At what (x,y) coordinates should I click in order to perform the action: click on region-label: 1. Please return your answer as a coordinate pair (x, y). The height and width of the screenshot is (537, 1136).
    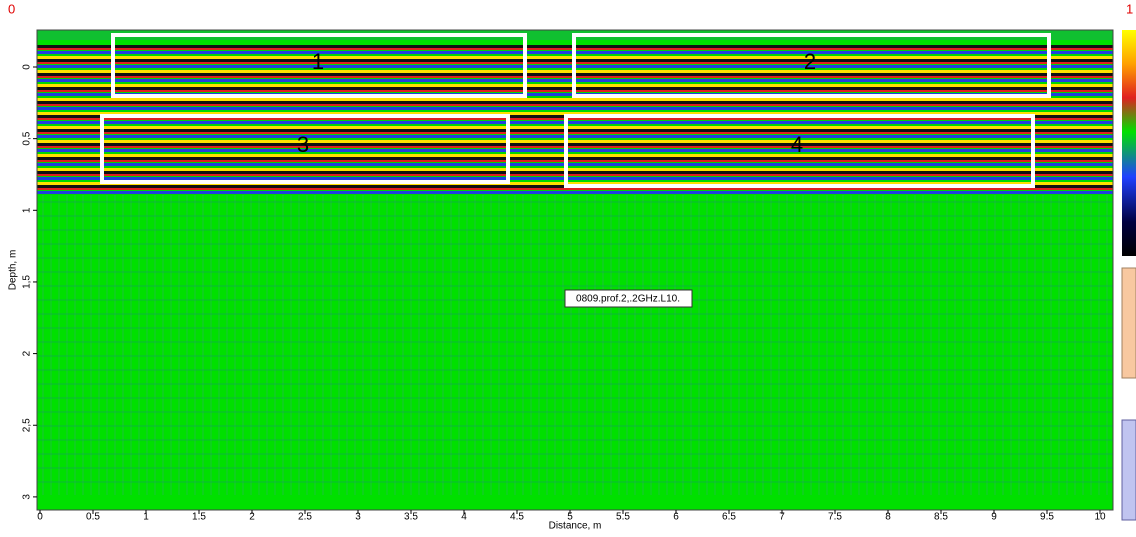
    Looking at the image, I should click on (318, 61).